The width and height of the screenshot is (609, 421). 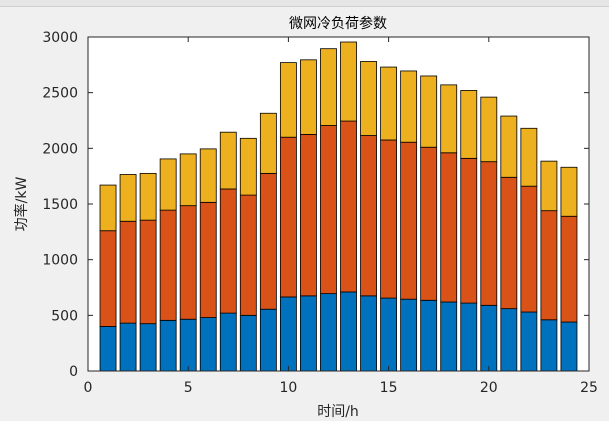 I want to click on x-tick-label-20: 20, so click(x=489, y=388).